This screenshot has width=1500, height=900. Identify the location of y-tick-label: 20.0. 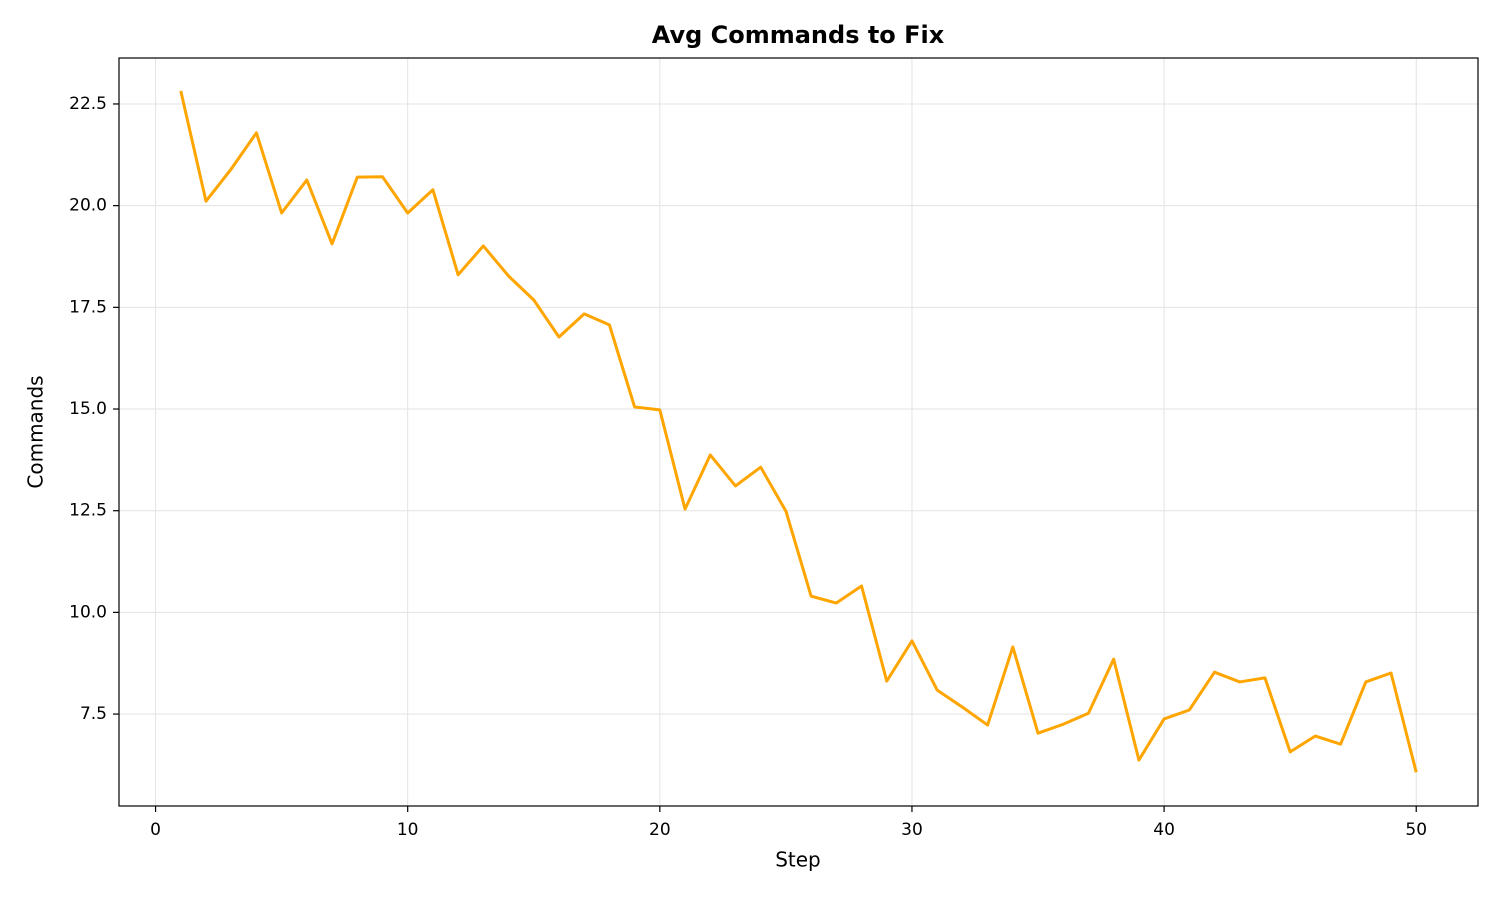
(88, 206).